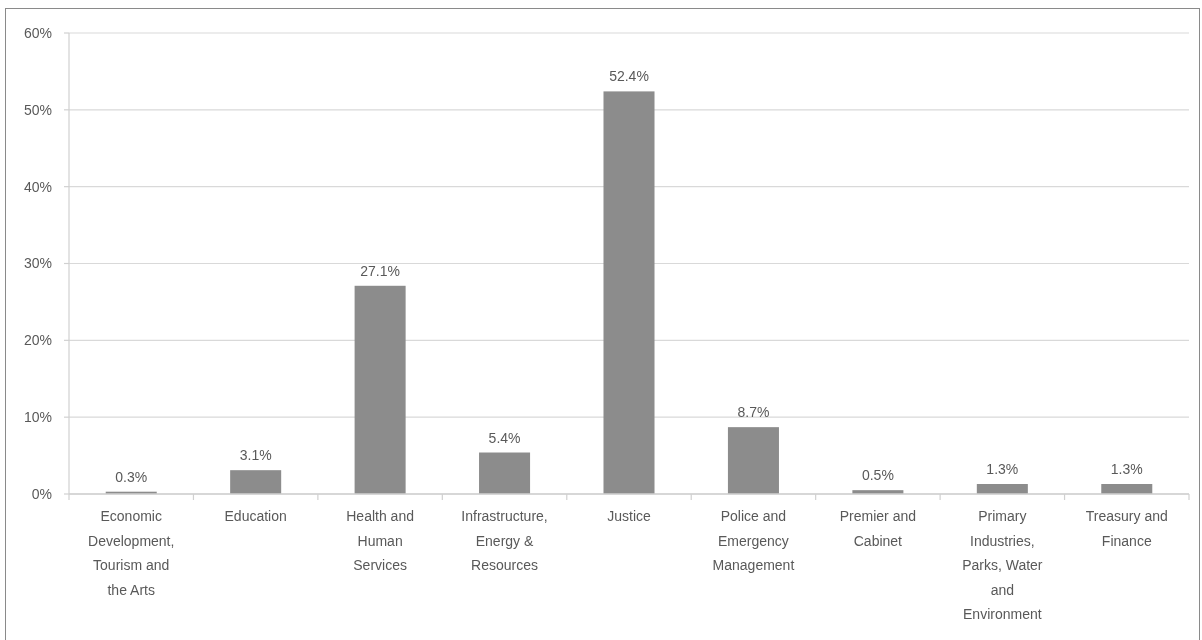 This screenshot has width=1202, height=640. Describe the element at coordinates (380, 540) in the screenshot. I see `x-tick-label: Health and Human Services` at that location.